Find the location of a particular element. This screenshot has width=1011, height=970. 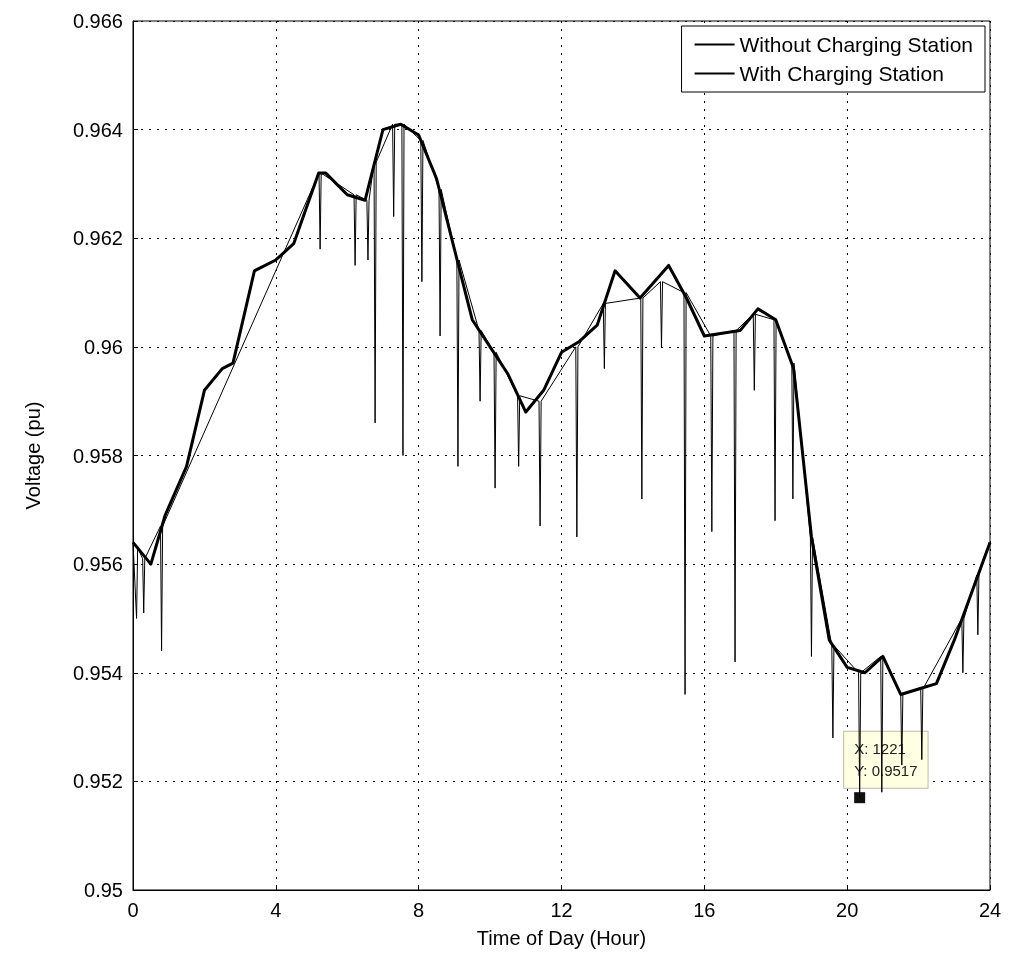

y-tick-label: 0.964 is located at coordinates (97, 129).